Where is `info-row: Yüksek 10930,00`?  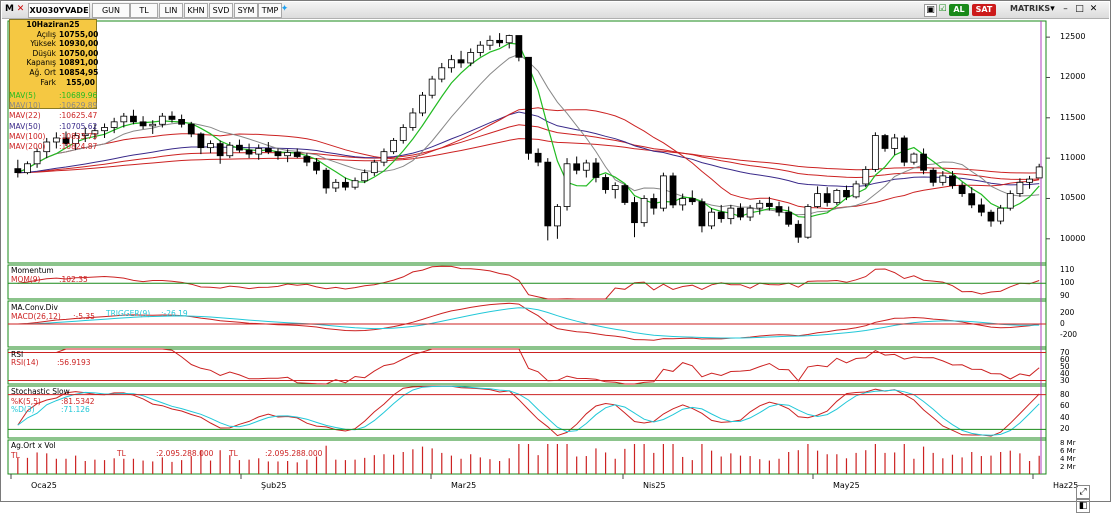 info-row: Yüksek 10930,00 is located at coordinates (54, 44).